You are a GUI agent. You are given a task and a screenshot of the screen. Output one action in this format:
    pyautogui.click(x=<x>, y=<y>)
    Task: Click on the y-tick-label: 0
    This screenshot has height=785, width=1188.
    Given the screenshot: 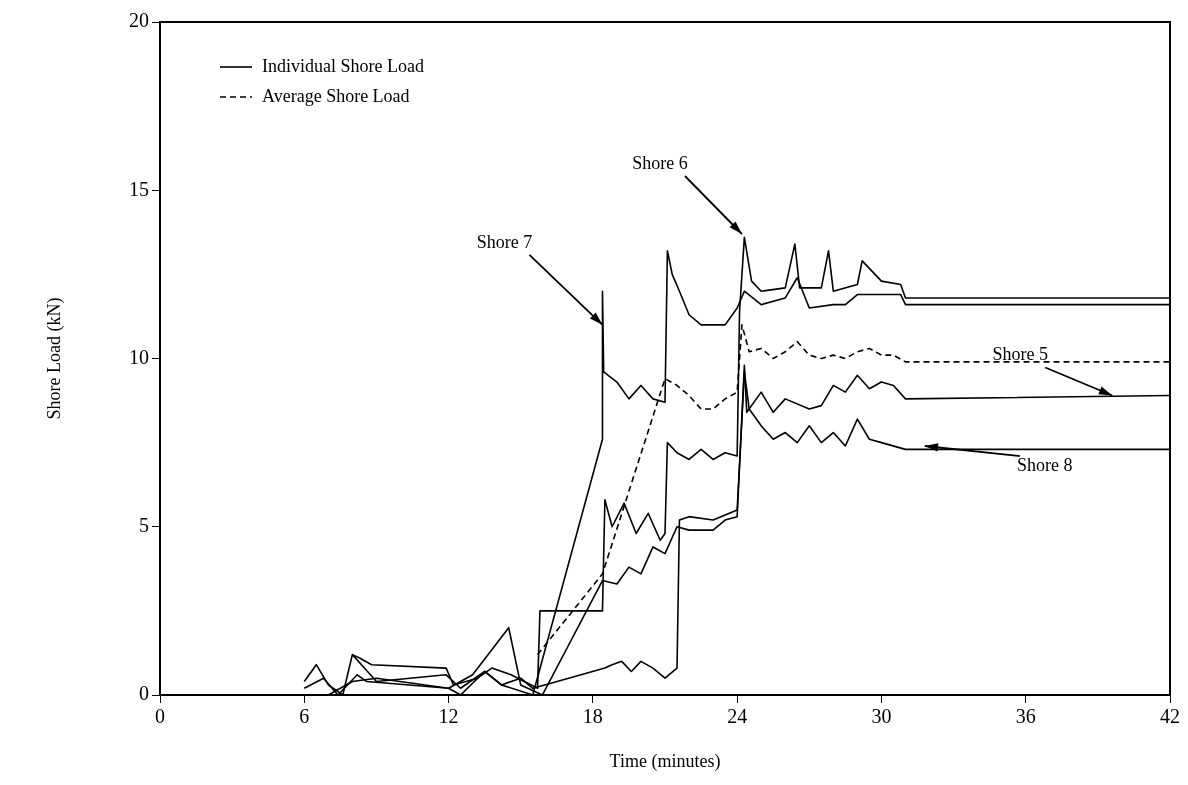 What is the action you would take?
    pyautogui.click(x=144, y=693)
    